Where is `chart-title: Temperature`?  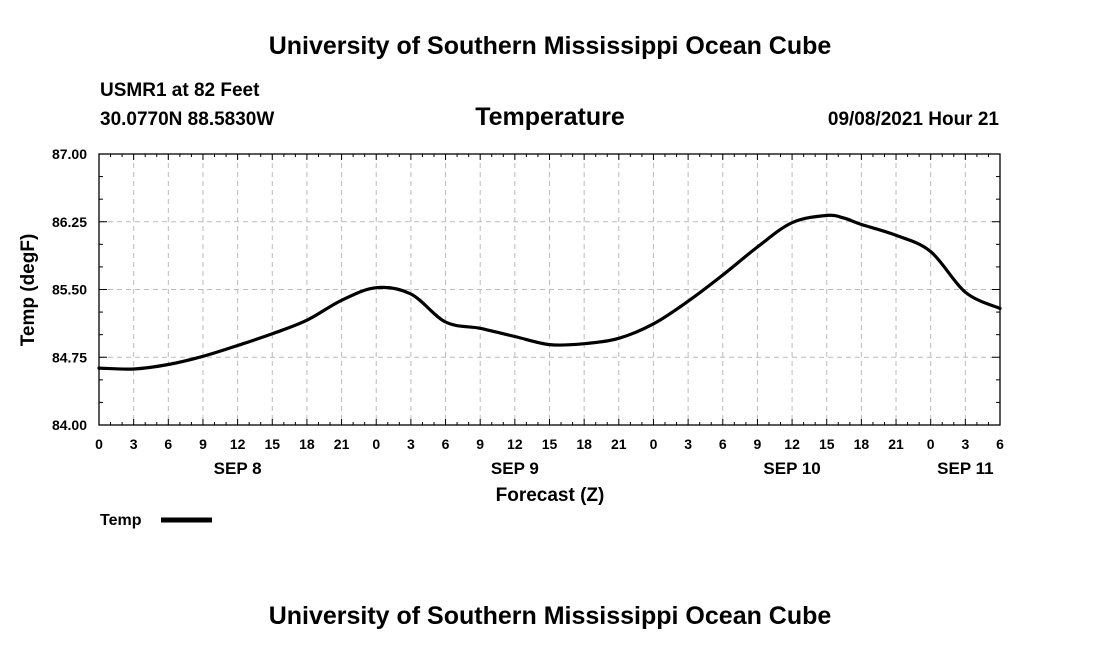
chart-title: Temperature is located at coordinates (550, 117).